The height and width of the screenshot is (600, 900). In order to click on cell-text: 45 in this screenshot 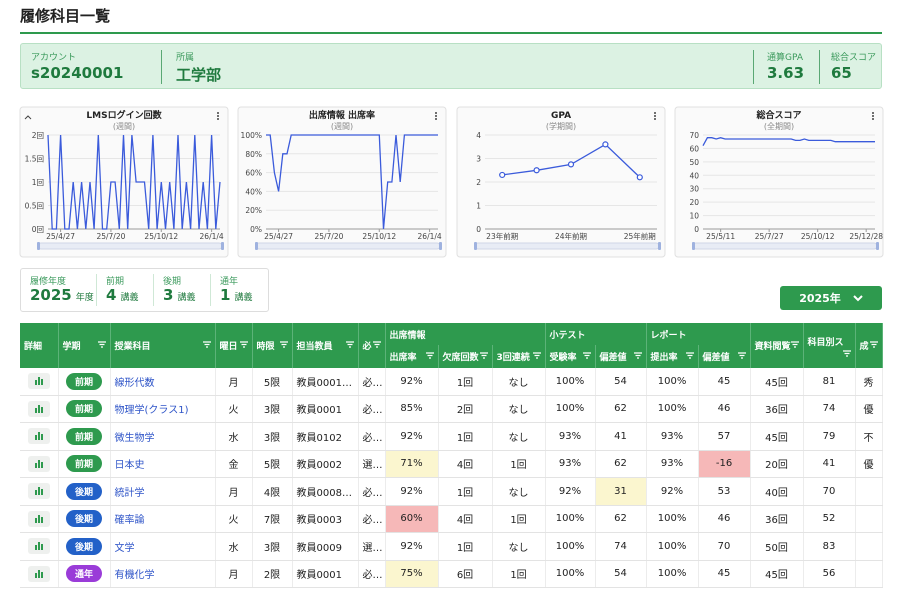, I will do `click(724, 381)`.